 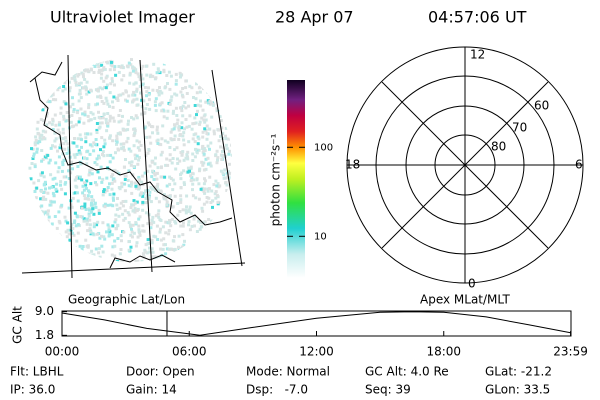 I want to click on ring-label: 70, so click(x=519, y=128).